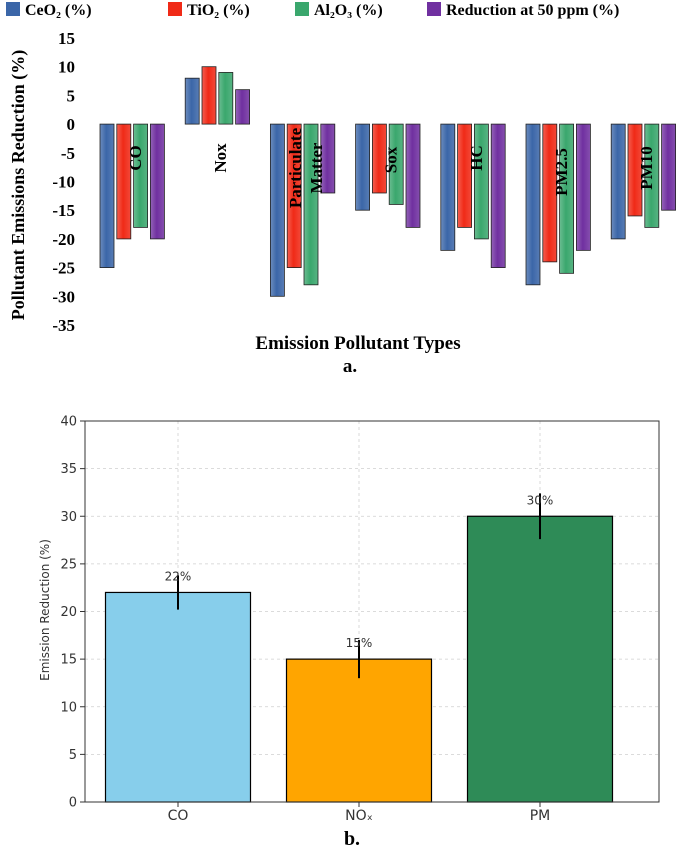 The image size is (685, 849). I want to click on bar-hc-tio, so click(465, 175).